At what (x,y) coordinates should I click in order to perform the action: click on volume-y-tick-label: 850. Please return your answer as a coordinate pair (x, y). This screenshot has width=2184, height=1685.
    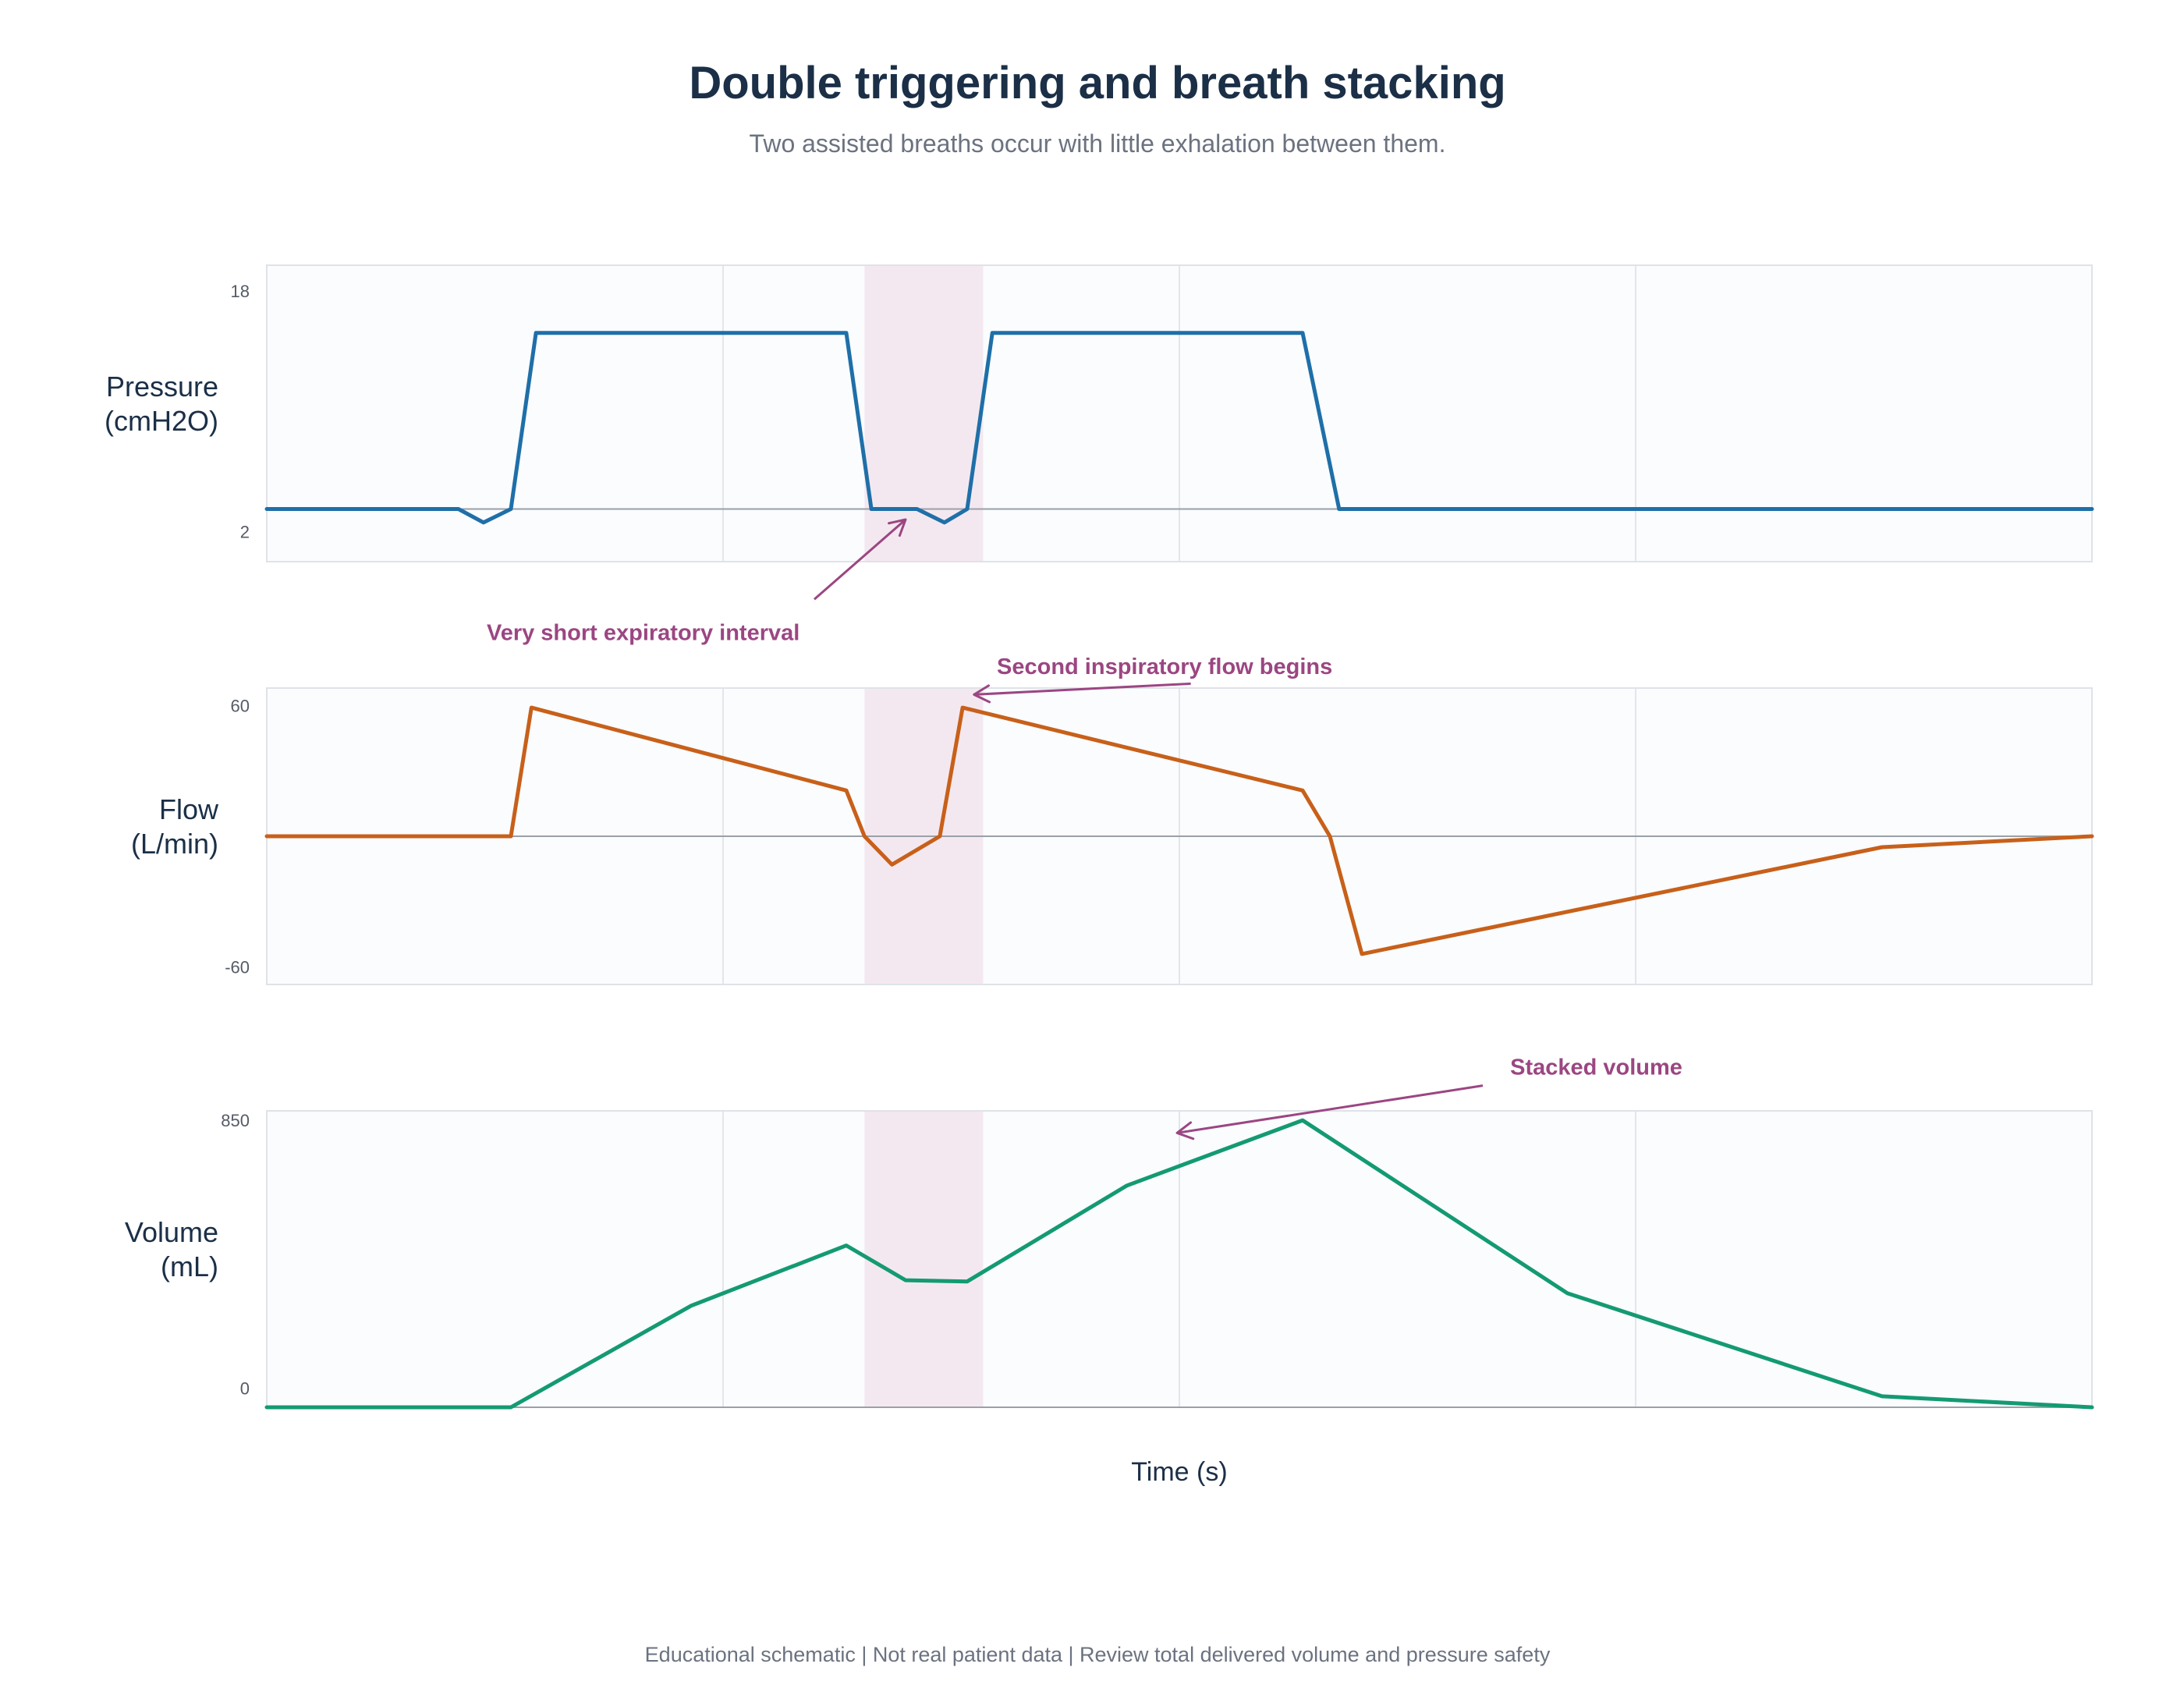
    Looking at the image, I should click on (236, 1120).